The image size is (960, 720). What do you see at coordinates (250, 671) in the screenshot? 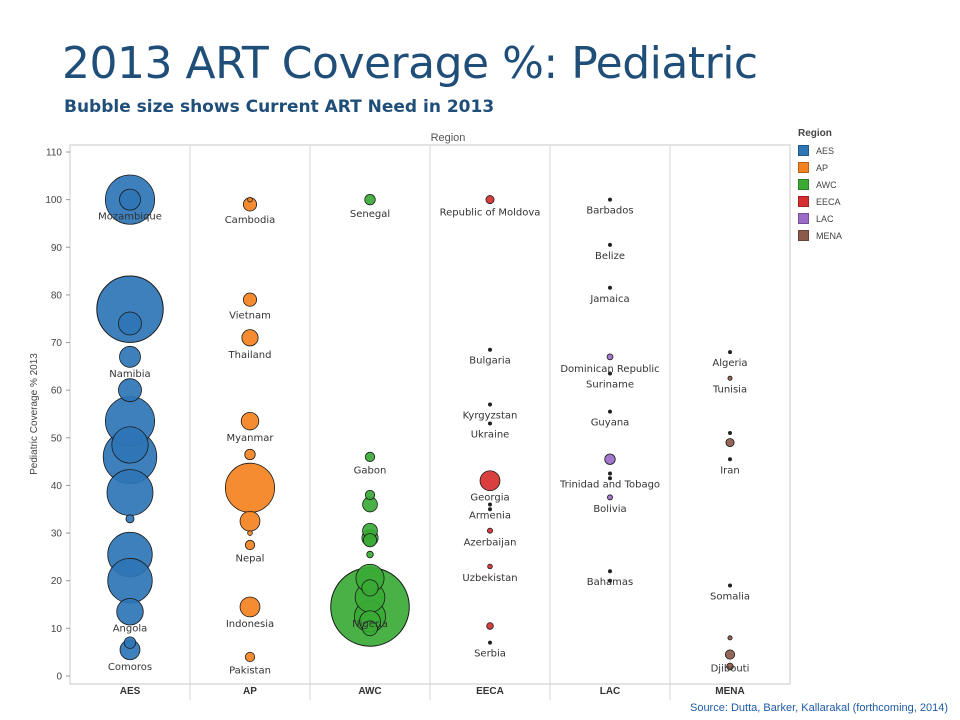
I see `point-label: Pakistan` at bounding box center [250, 671].